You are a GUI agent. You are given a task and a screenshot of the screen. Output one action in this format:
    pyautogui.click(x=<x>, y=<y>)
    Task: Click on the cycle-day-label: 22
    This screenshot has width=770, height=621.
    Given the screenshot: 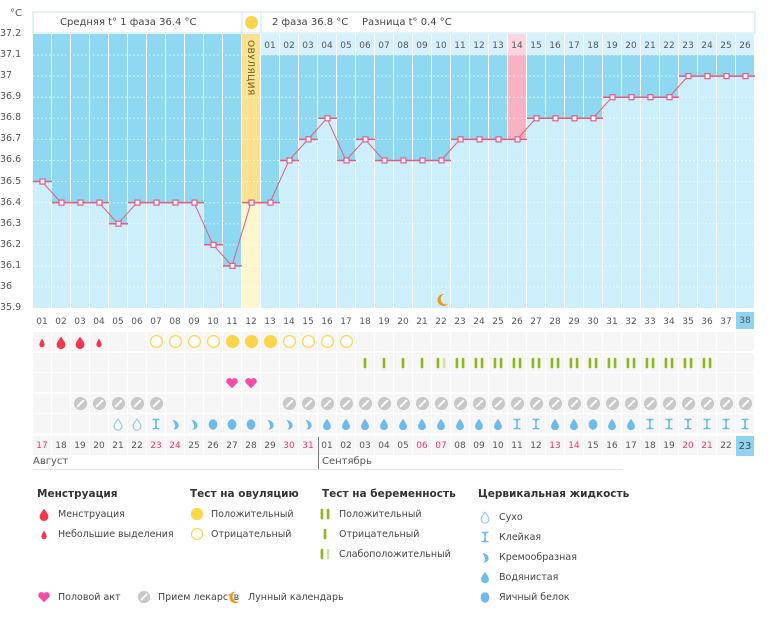 What is the action you would take?
    pyautogui.click(x=441, y=321)
    